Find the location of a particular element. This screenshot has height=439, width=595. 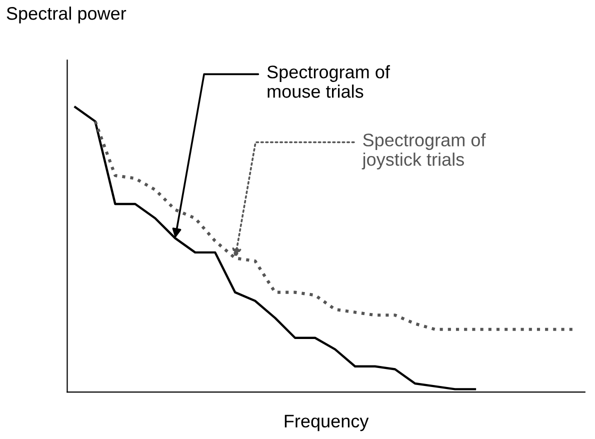

y-axis-title: Spectral power is located at coordinates (66, 15).